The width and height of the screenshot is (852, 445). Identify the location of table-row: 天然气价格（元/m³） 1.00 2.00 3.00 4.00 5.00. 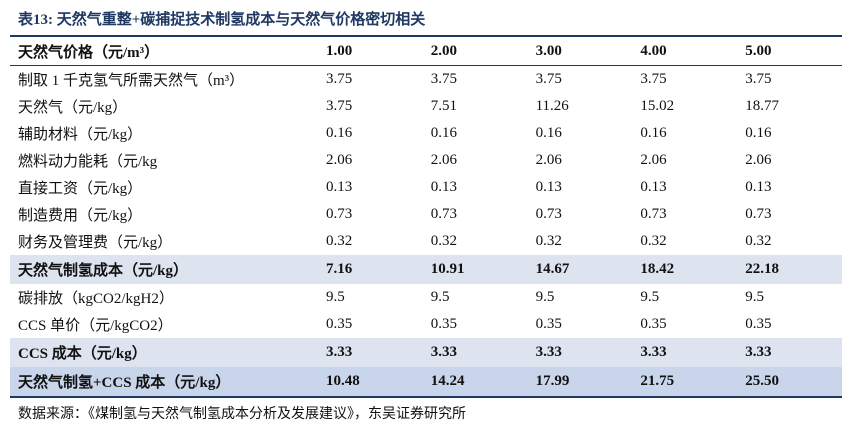
(426, 51).